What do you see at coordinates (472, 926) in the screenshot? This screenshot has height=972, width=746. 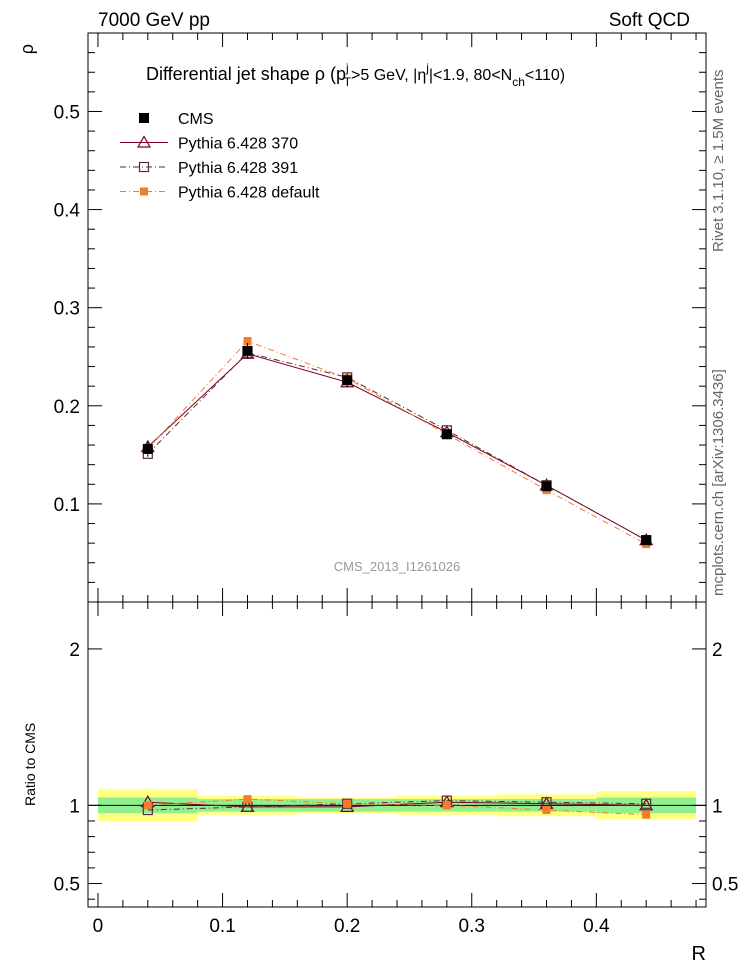 I see `x-tick-label: 0.3` at bounding box center [472, 926].